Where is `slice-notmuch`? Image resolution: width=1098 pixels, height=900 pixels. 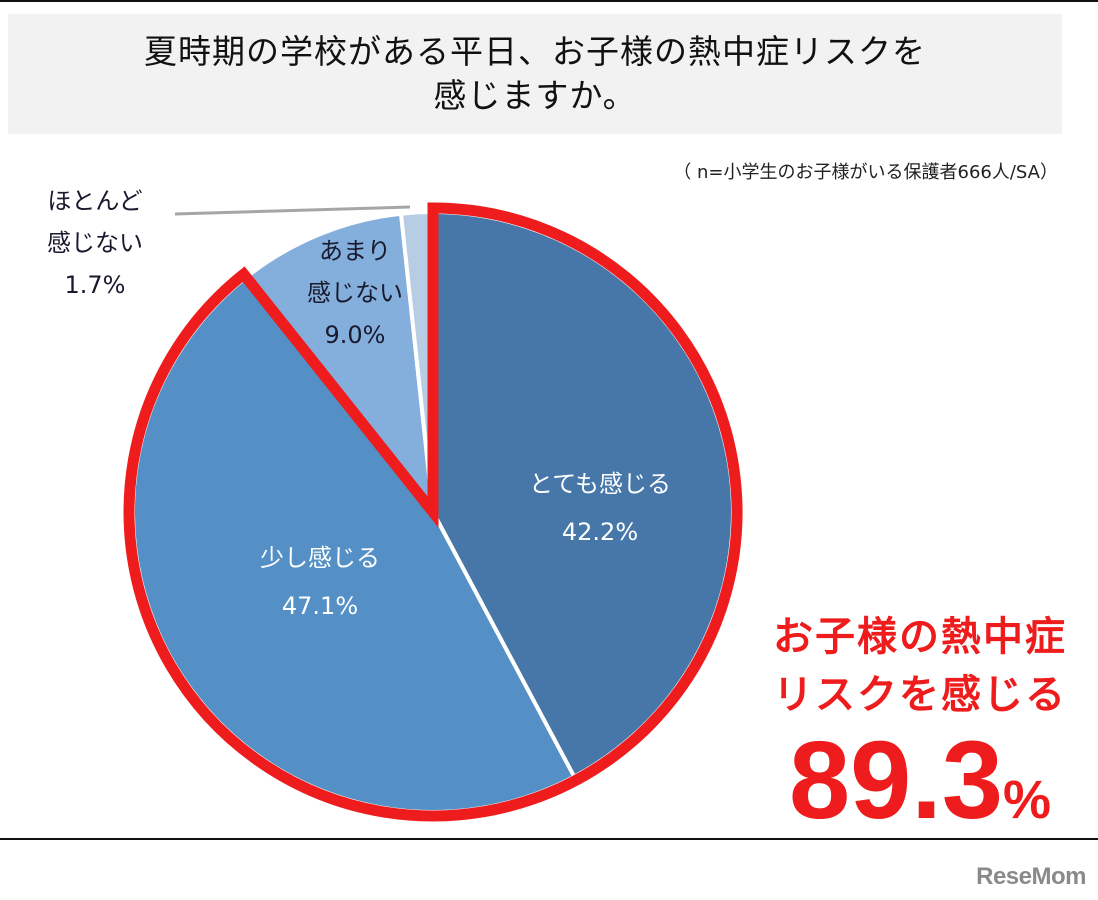 slice-notmuch is located at coordinates (339, 365).